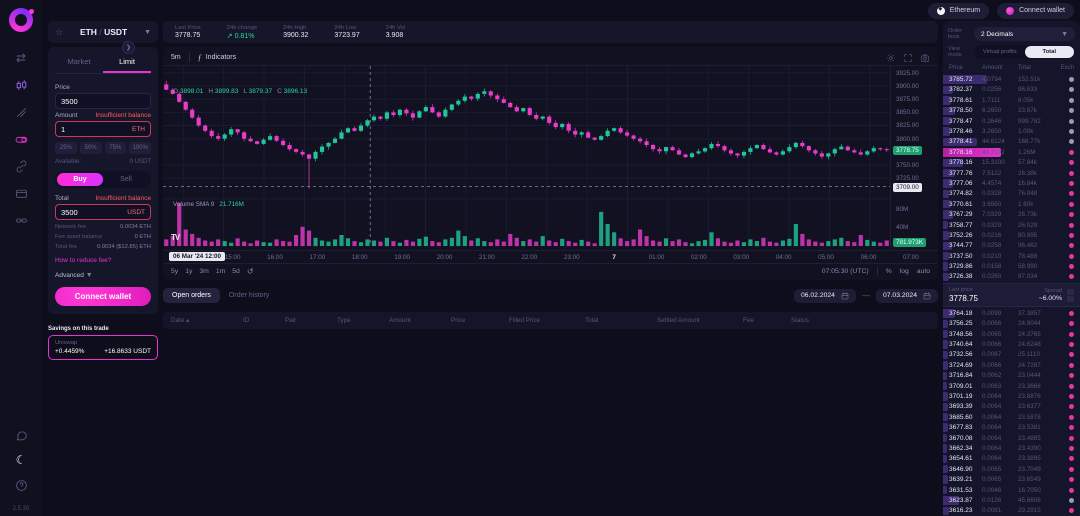 This screenshot has height=516, width=1080. Describe the element at coordinates (824, 295) in the screenshot. I see `date-from-picker: 06.02.2024` at that location.